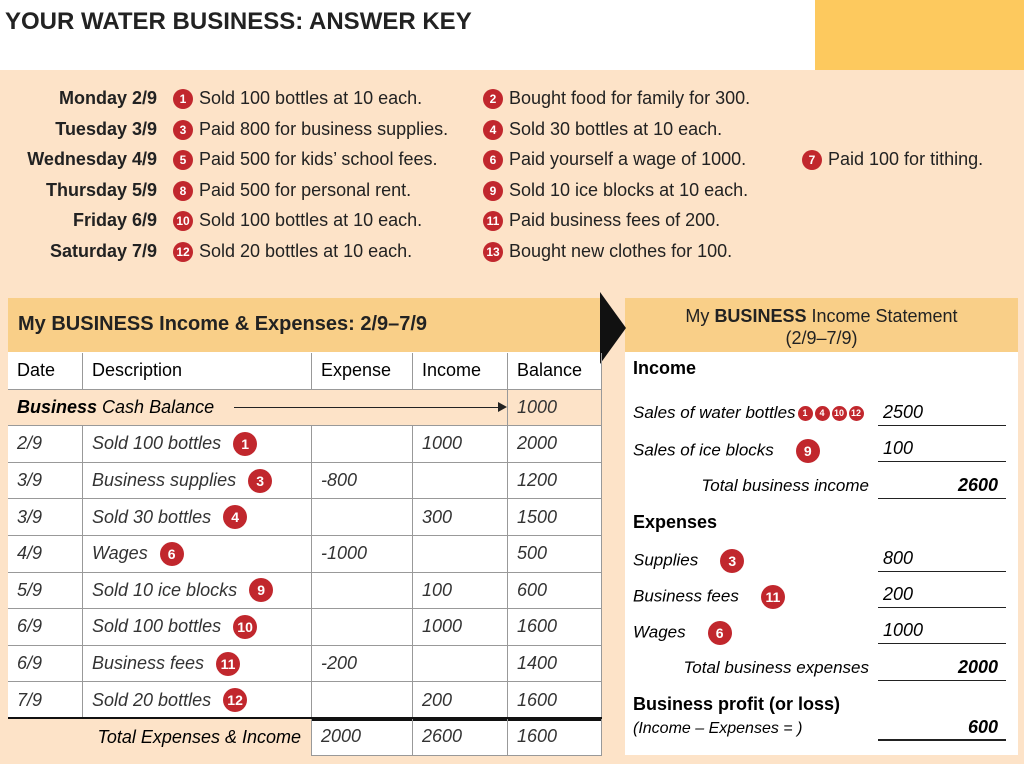 This screenshot has height=764, width=1024. I want to click on item: Sales of water bottles 1 4 10 12, so click(748, 413).